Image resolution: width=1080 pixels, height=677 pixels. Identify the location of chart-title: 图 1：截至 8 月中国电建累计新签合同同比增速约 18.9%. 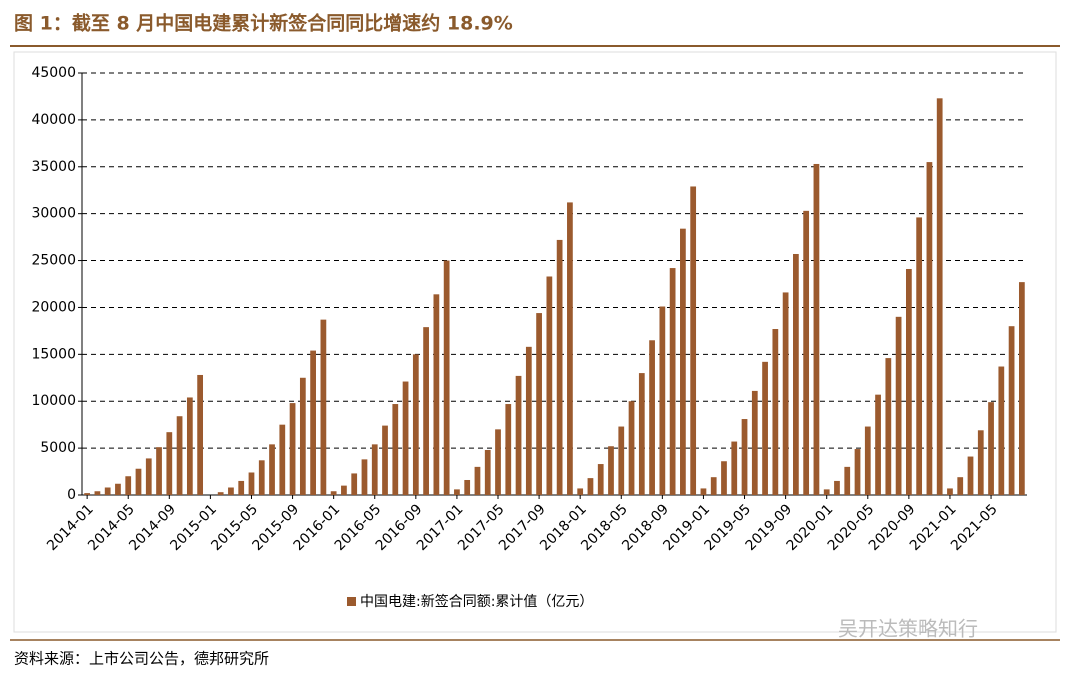
(263, 23).